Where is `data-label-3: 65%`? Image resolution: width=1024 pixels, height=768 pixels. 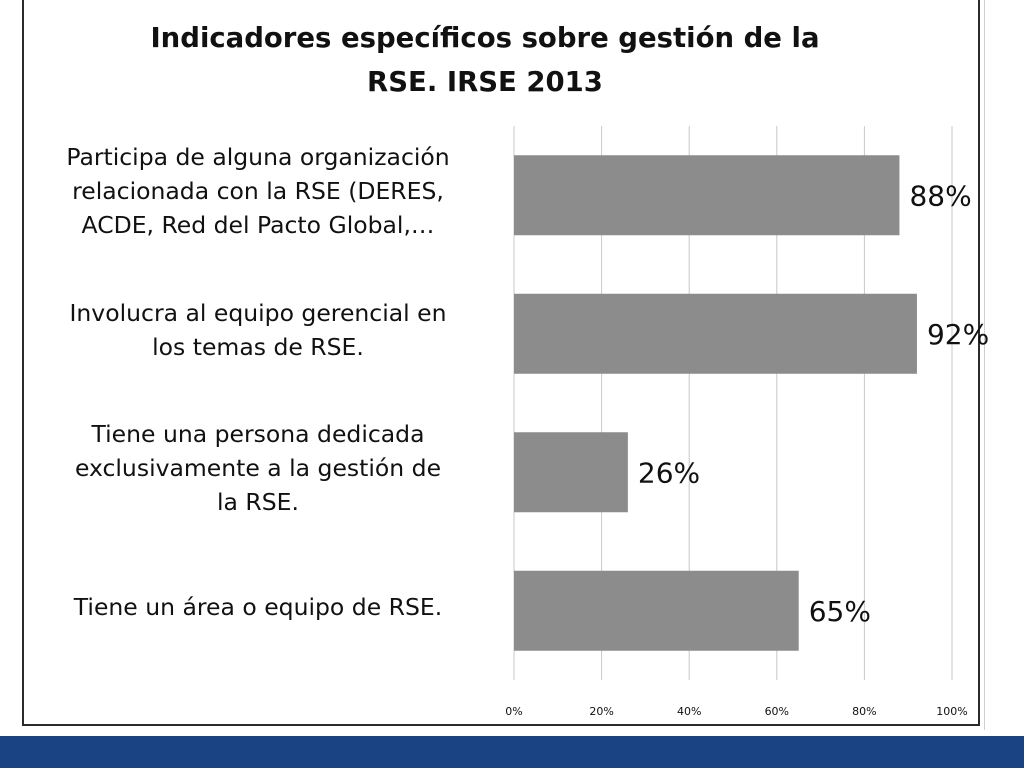
data-label-3: 65% is located at coordinates (840, 611).